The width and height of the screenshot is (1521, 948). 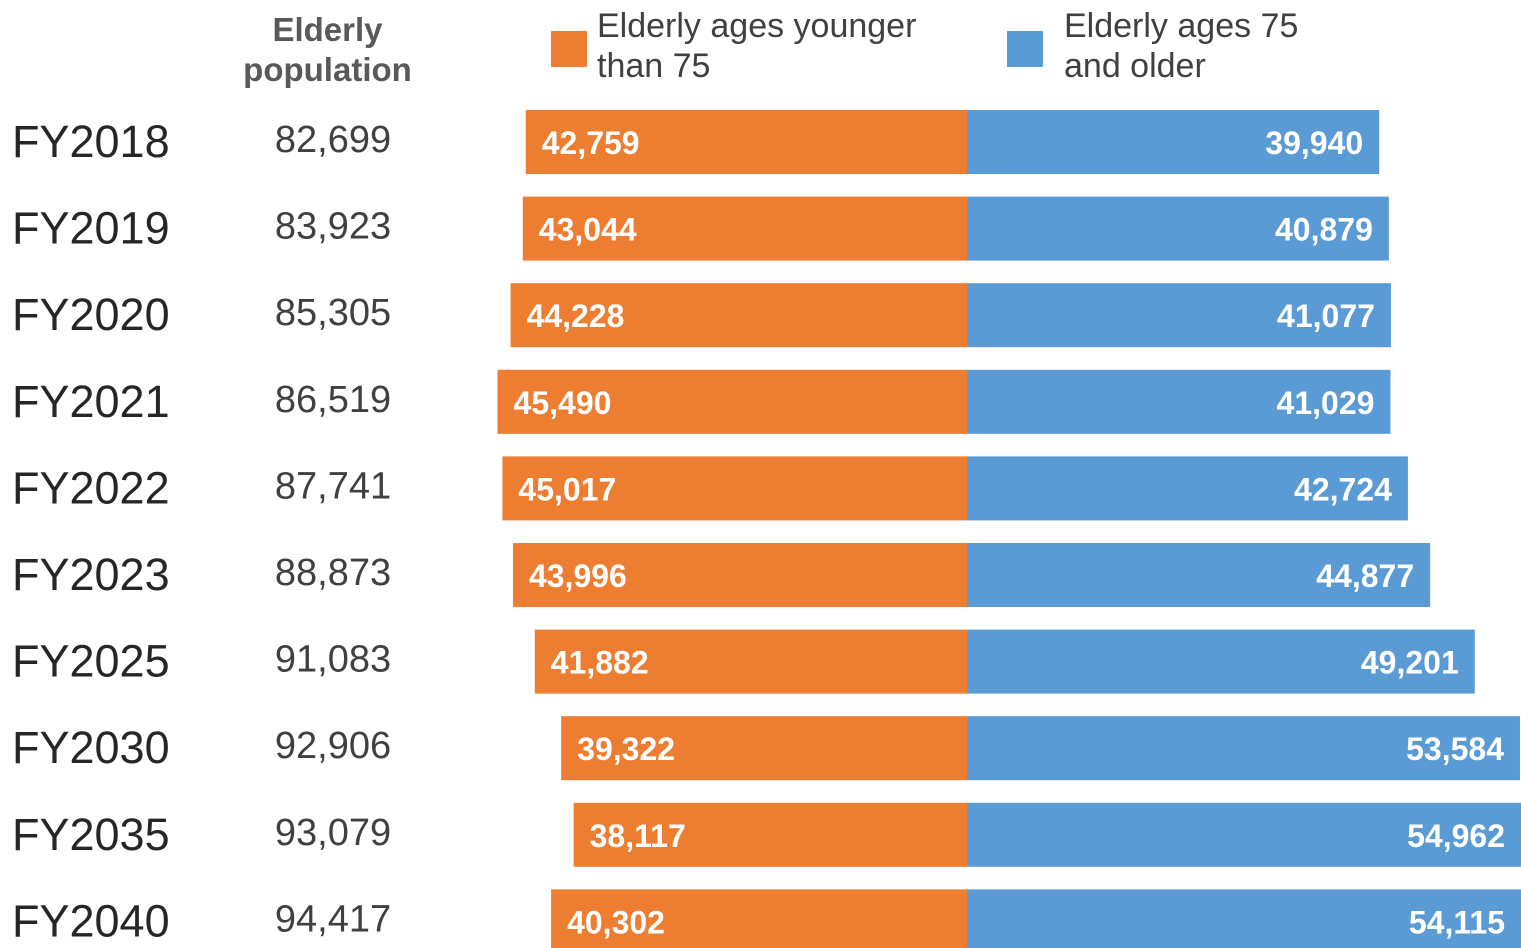 What do you see at coordinates (333, 919) in the screenshot?
I see `total-label-fy2040: 94,417` at bounding box center [333, 919].